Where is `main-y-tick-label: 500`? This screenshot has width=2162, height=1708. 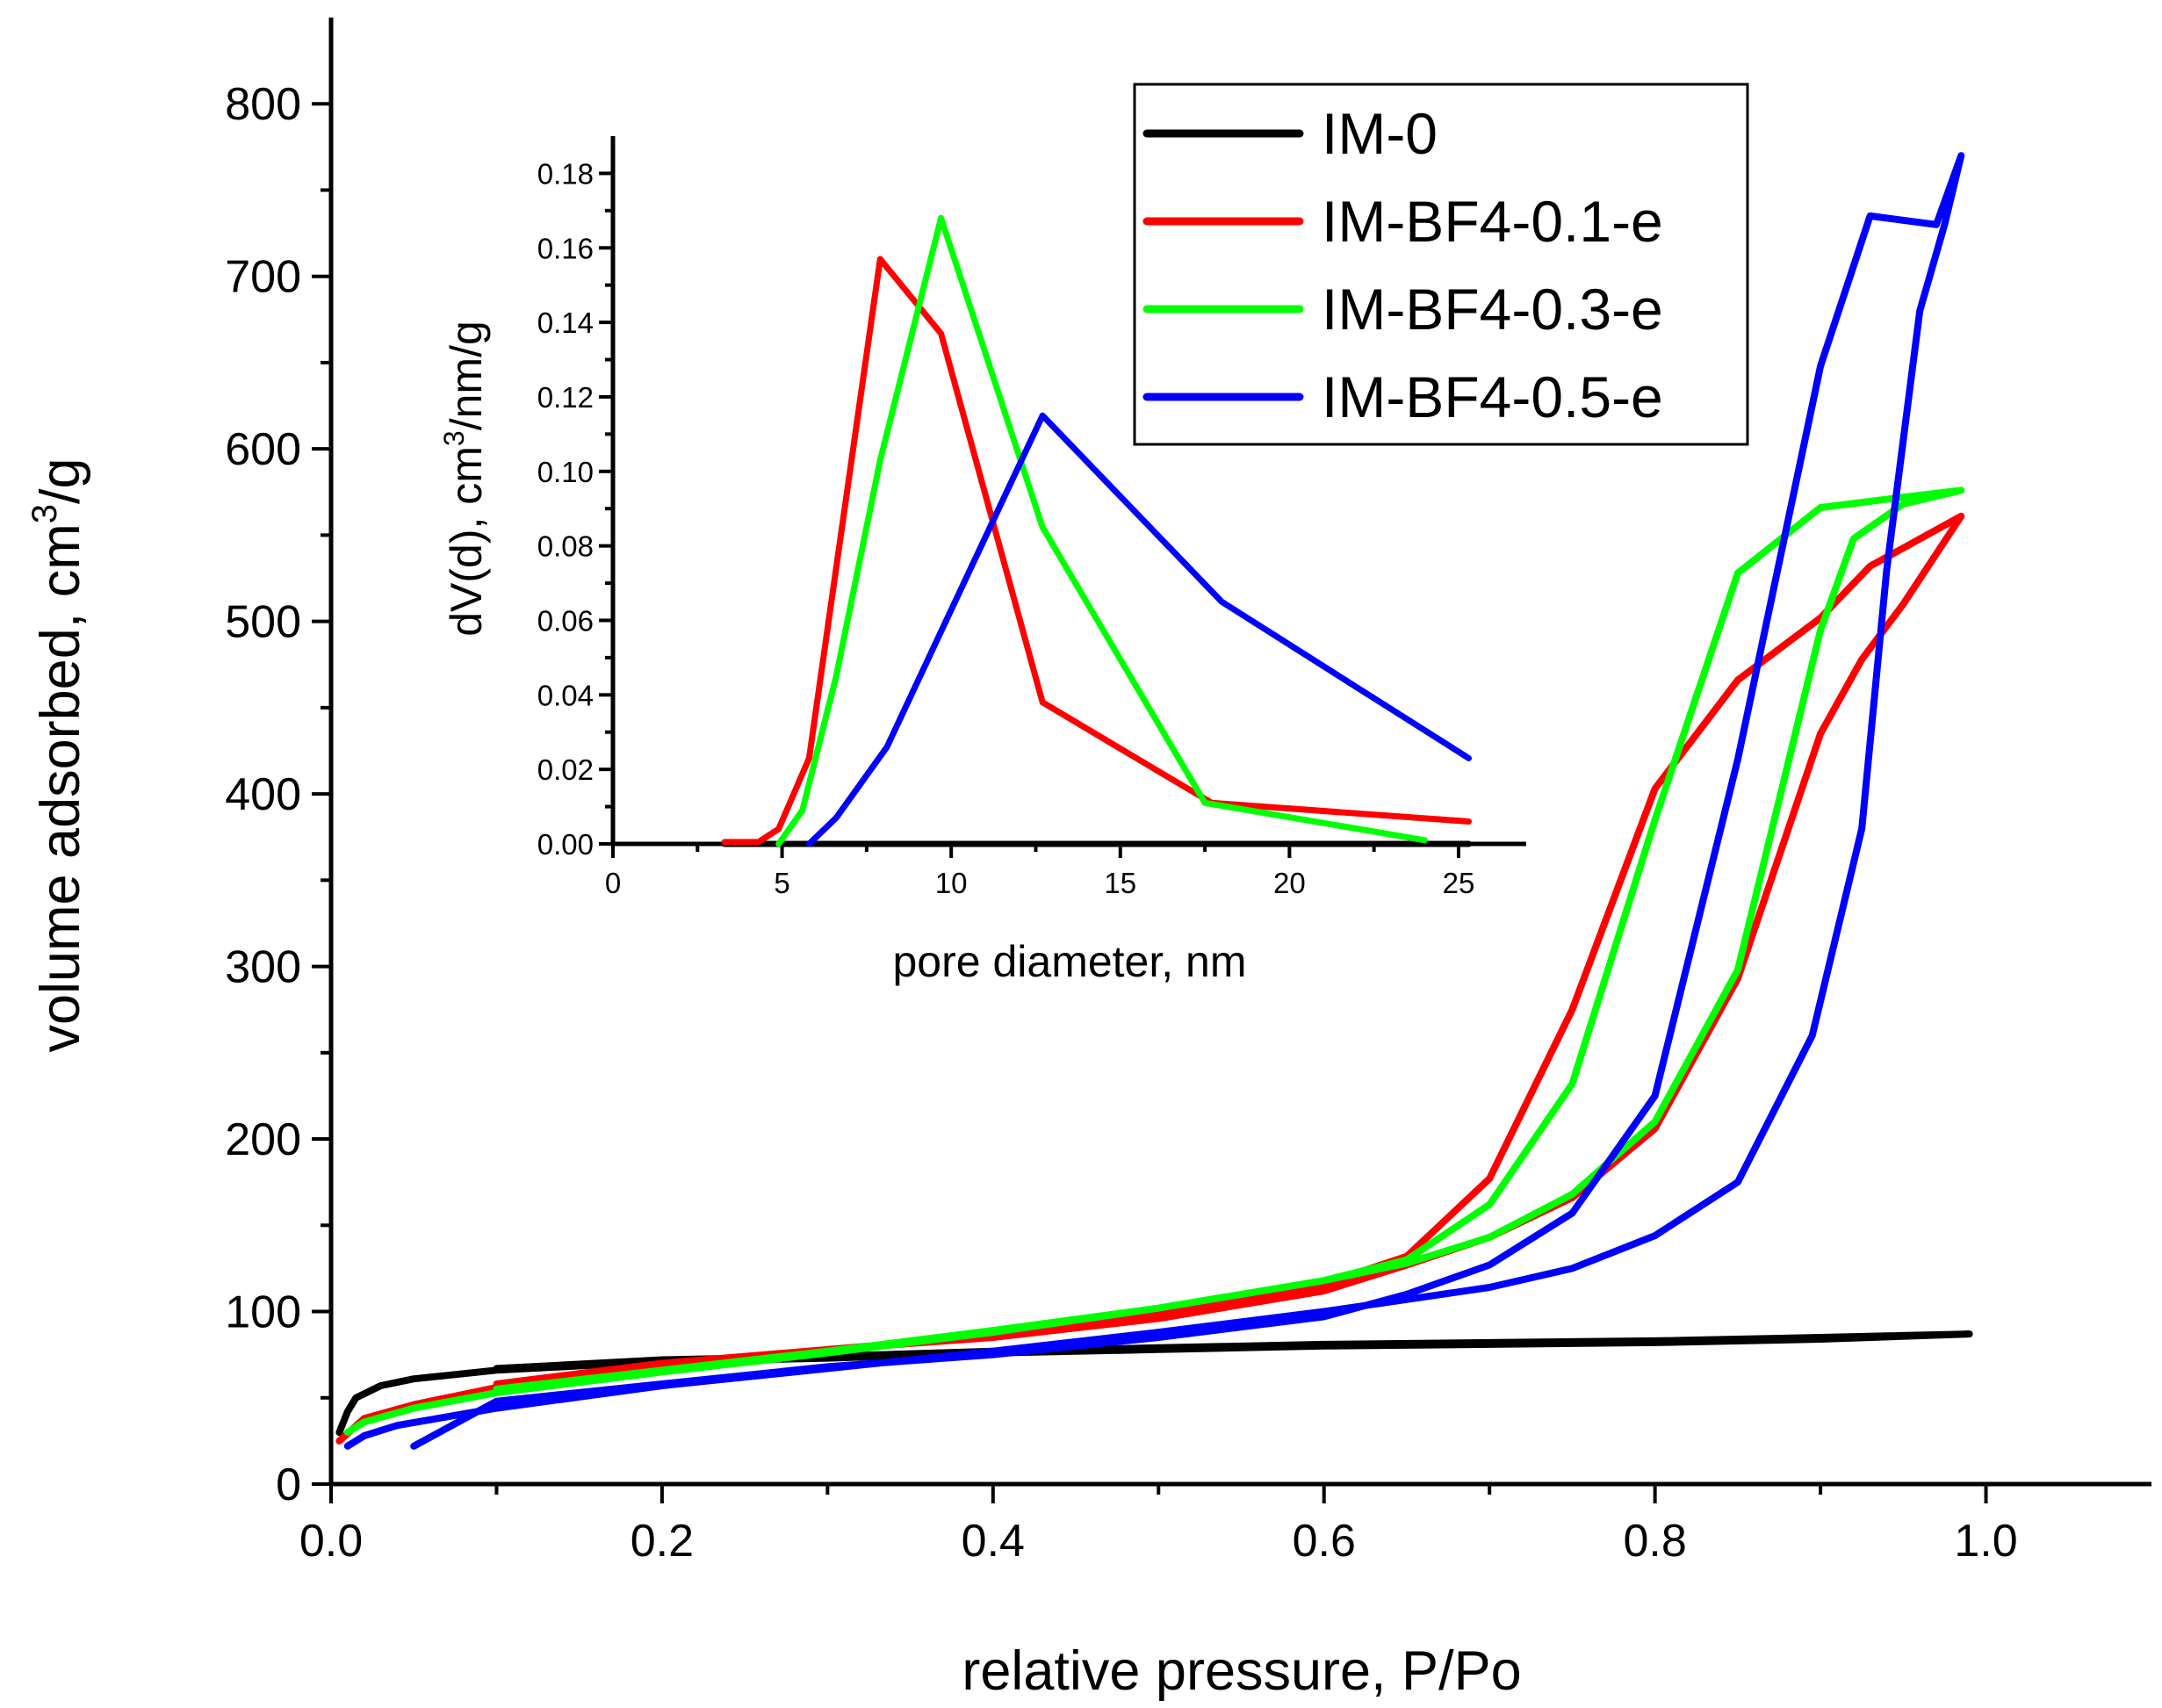
main-y-tick-label: 500 is located at coordinates (263, 622).